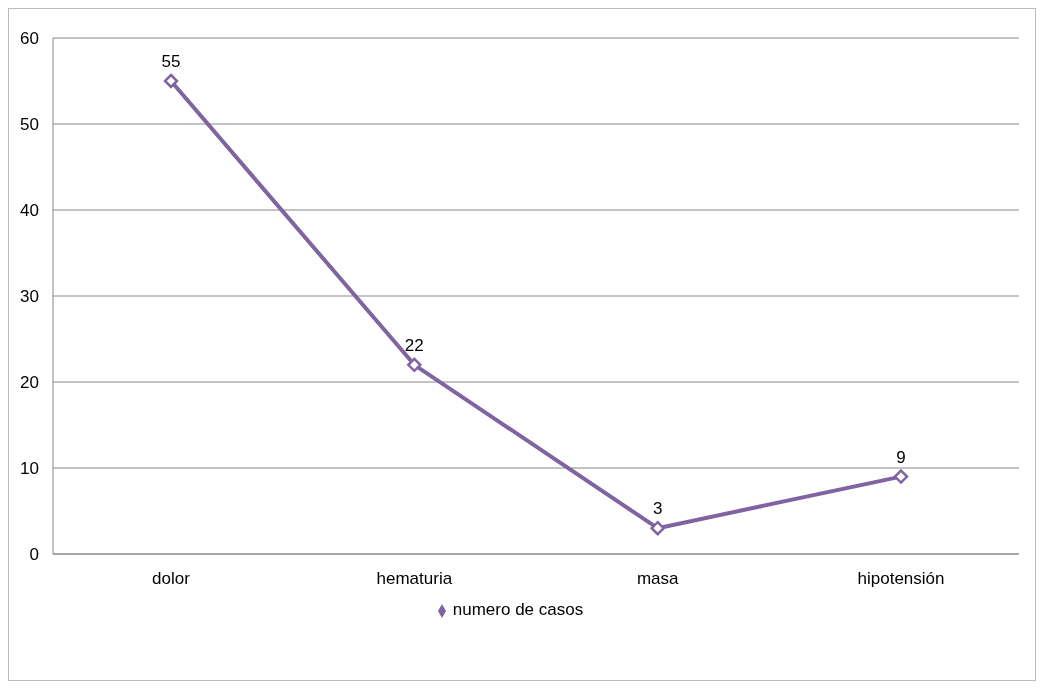  Describe the element at coordinates (518, 609) in the screenshot. I see `legend-label: numero de casos` at that location.